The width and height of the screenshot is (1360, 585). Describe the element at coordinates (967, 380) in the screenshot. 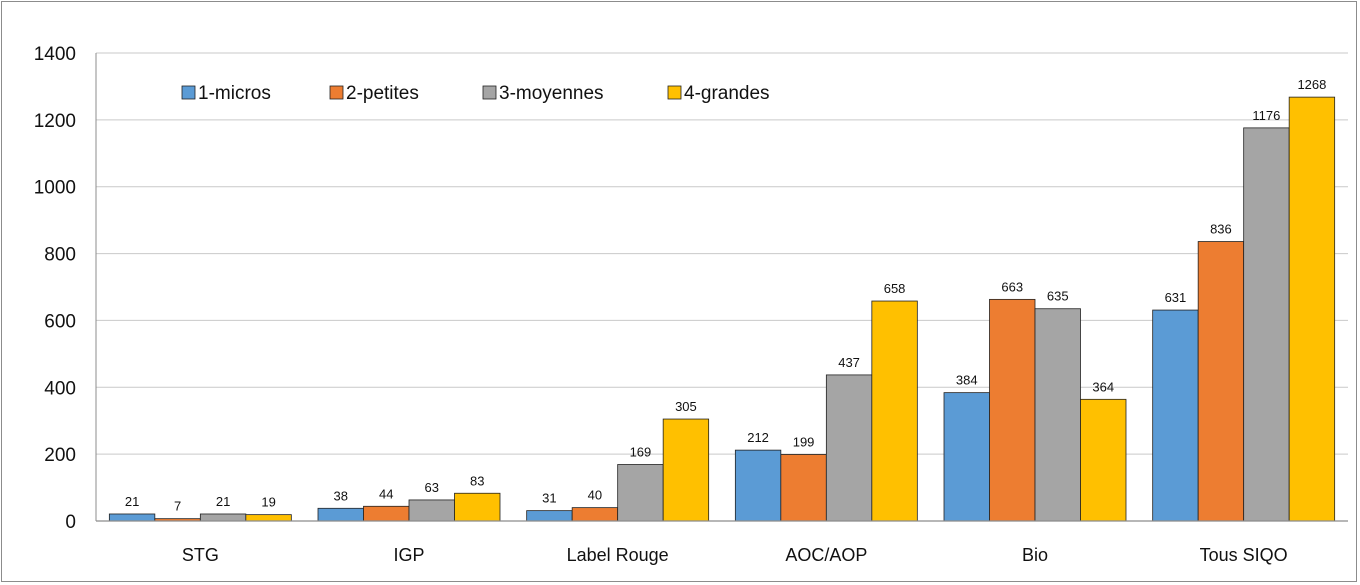

I see `data-label: 384` at that location.